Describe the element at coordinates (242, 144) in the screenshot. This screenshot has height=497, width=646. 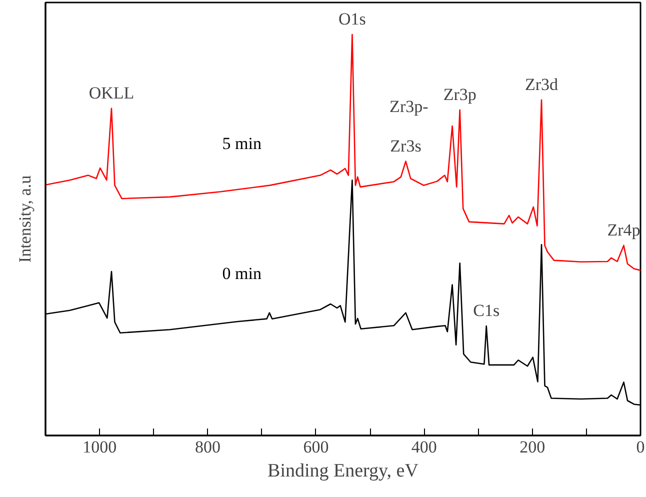
I see `series-label: 5 min` at that location.